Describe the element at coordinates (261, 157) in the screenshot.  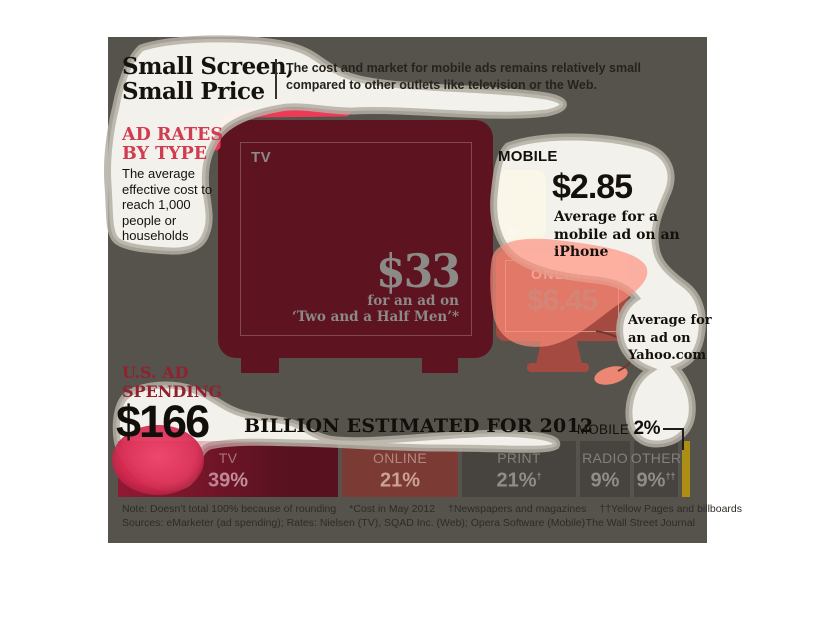
I see `tv-label: TV` at that location.